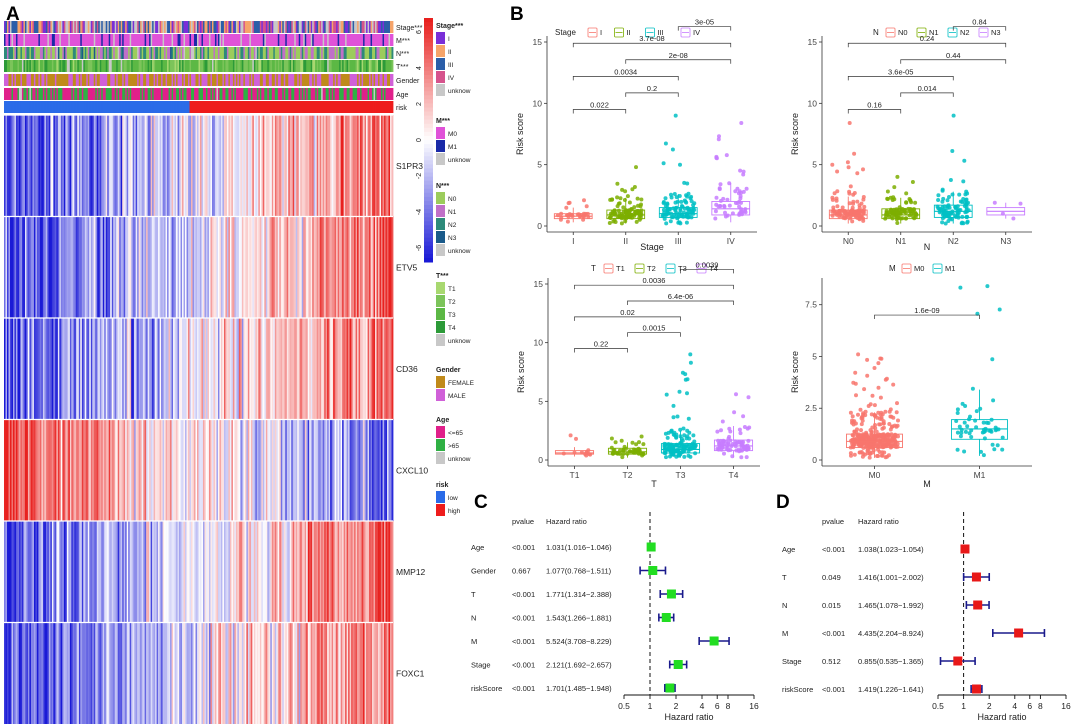  What do you see at coordinates (654, 330) in the screenshot?
I see `comparison-bracket: 0.0015` at bounding box center [654, 330].